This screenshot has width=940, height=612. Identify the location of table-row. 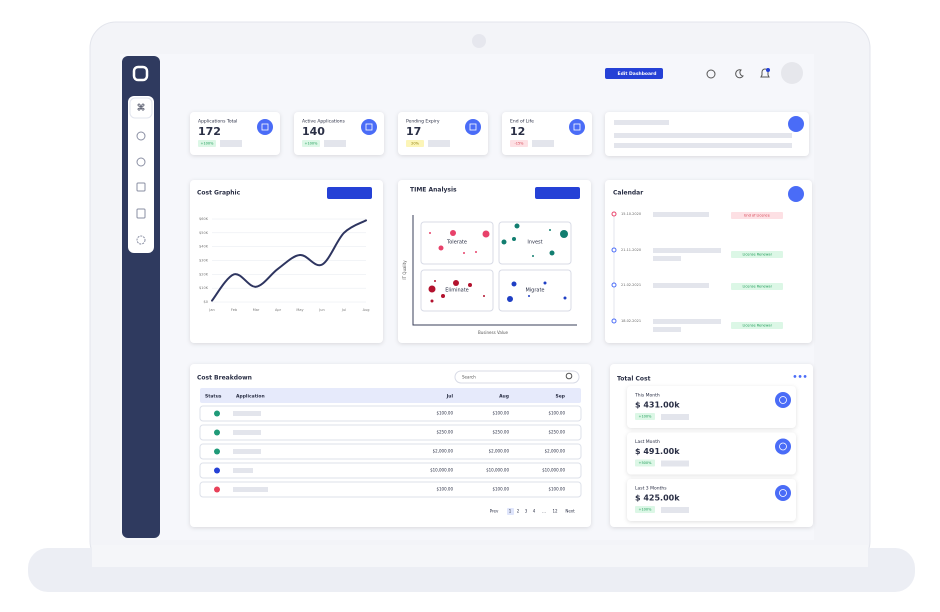
(390, 489).